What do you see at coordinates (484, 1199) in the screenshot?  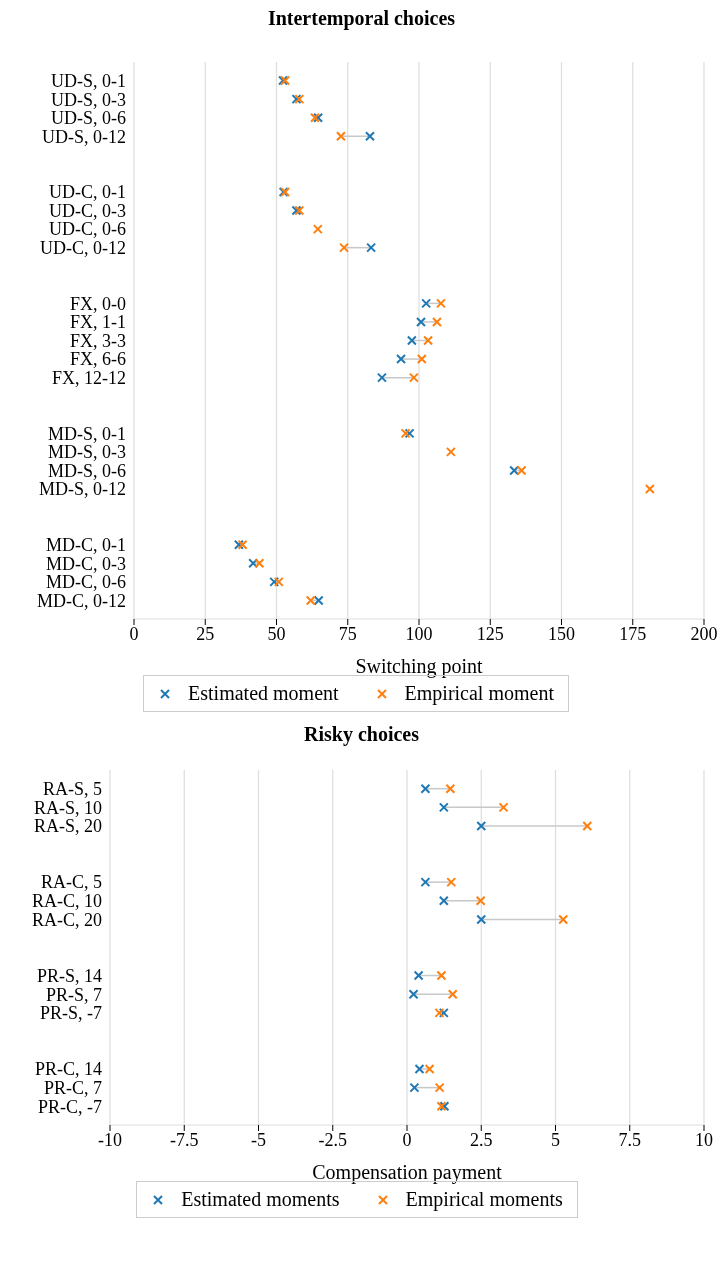 I see `legend-label: Empirical moments` at bounding box center [484, 1199].